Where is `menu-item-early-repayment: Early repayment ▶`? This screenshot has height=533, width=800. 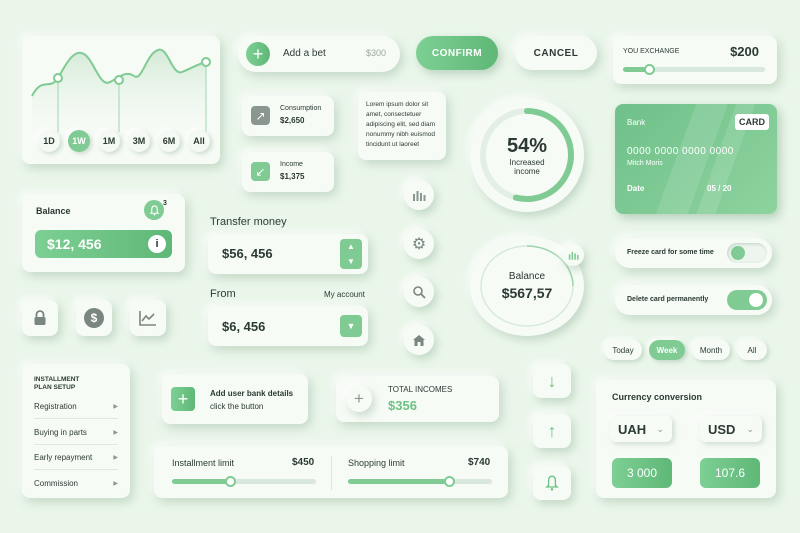 menu-item-early-repayment: Early repayment ▶ is located at coordinates (76, 457).